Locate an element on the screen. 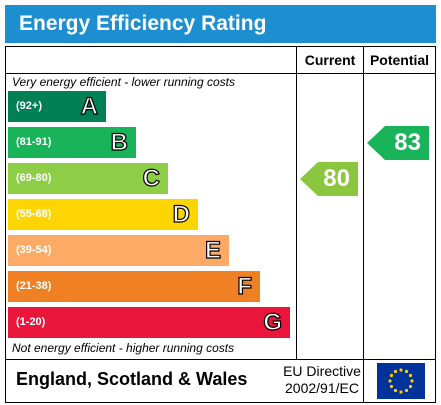  eu-flag-icon is located at coordinates (401, 381).